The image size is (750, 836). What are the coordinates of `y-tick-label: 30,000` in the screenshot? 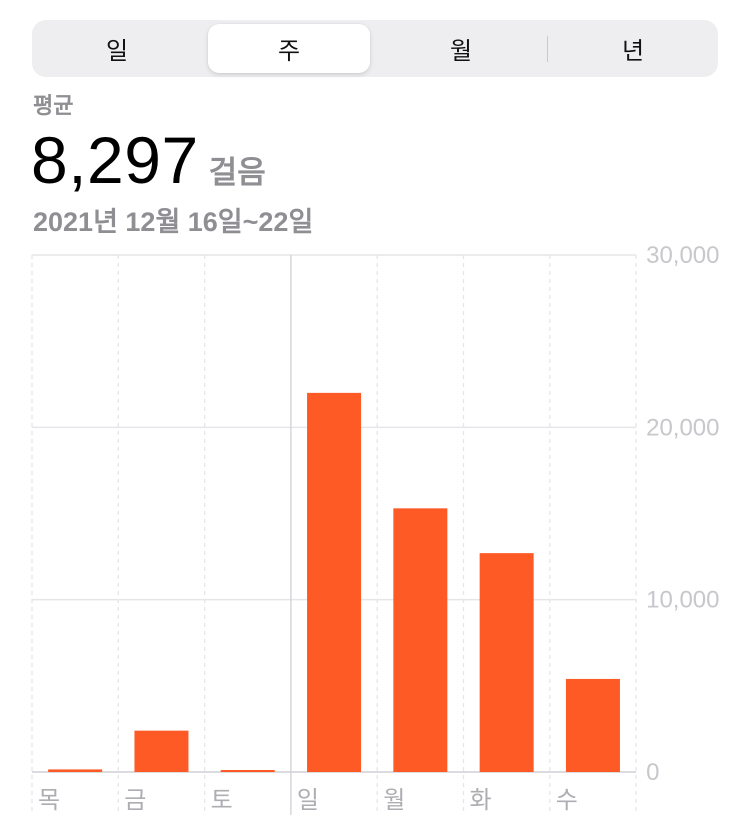 It's located at (682, 255).